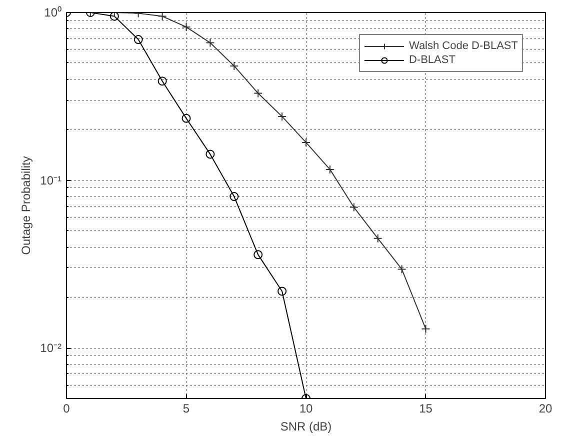 Image resolution: width=565 pixels, height=442 pixels. Describe the element at coordinates (51, 180) in the screenshot. I see `y-tick-label: 10⁻¹` at that location.